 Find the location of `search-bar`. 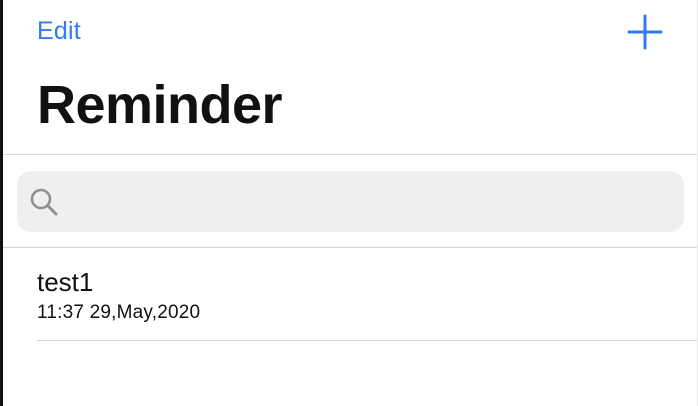

search-bar is located at coordinates (350, 201).